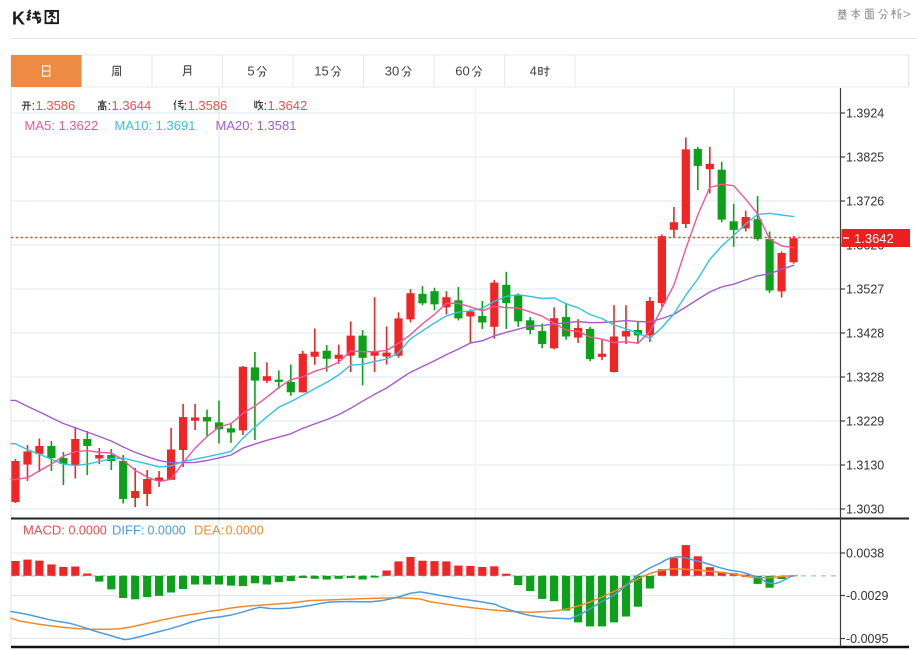 This screenshot has height=650, width=917. I want to click on svg-text: MA5: 1.3622, so click(62, 125).